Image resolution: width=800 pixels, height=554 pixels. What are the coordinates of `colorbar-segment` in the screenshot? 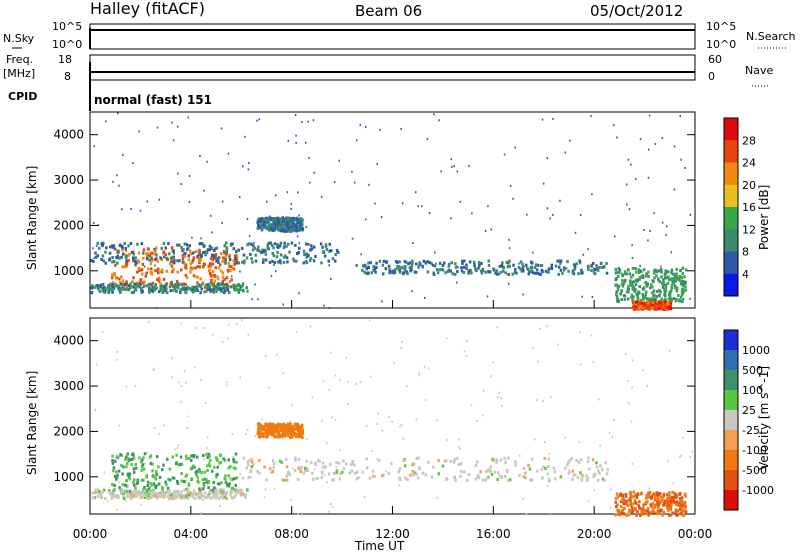 It's located at (731, 360).